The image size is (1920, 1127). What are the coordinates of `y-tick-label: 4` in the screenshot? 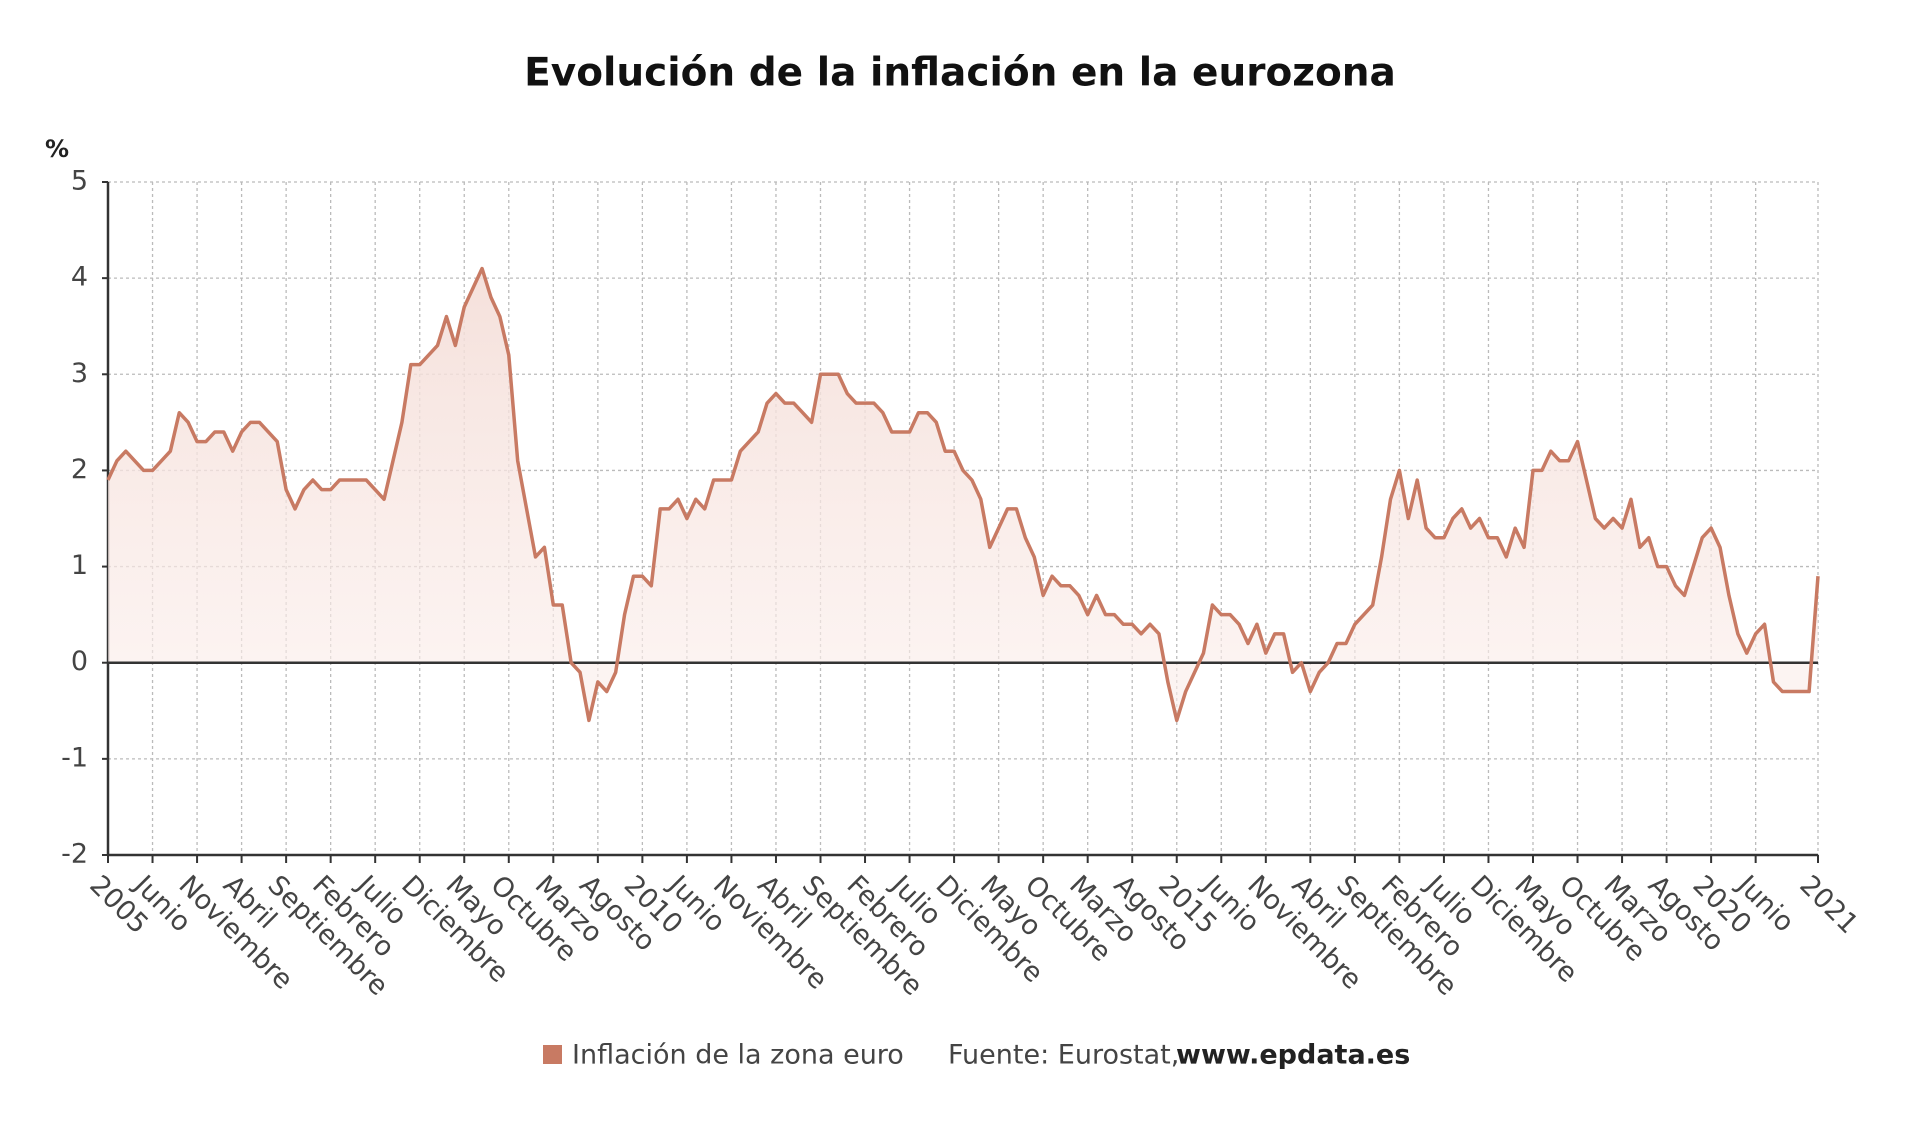 It's located at (79, 277).